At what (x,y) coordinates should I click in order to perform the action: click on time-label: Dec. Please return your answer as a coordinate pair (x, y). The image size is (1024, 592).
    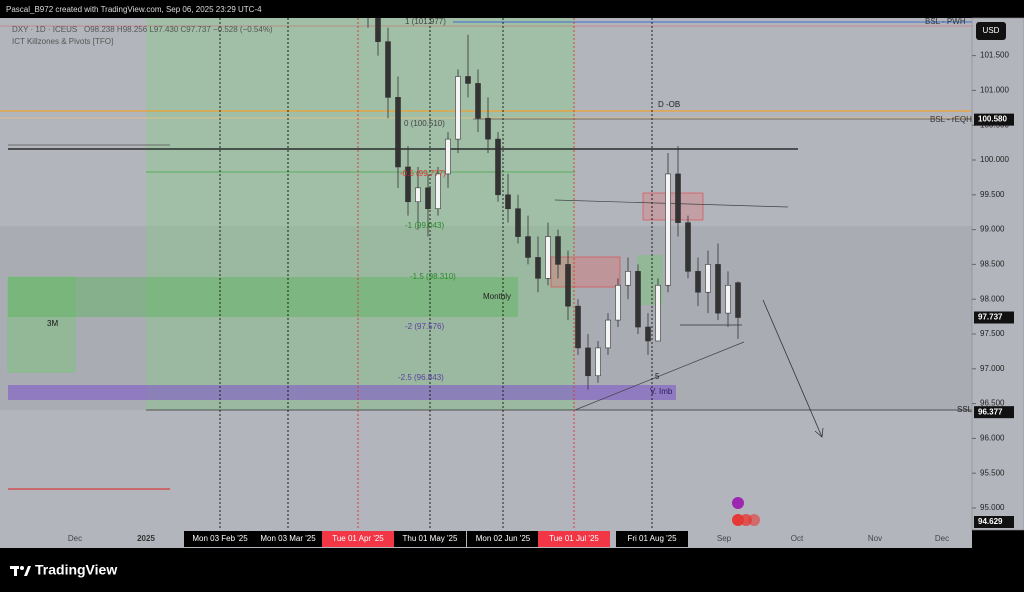
    Looking at the image, I should click on (75, 538).